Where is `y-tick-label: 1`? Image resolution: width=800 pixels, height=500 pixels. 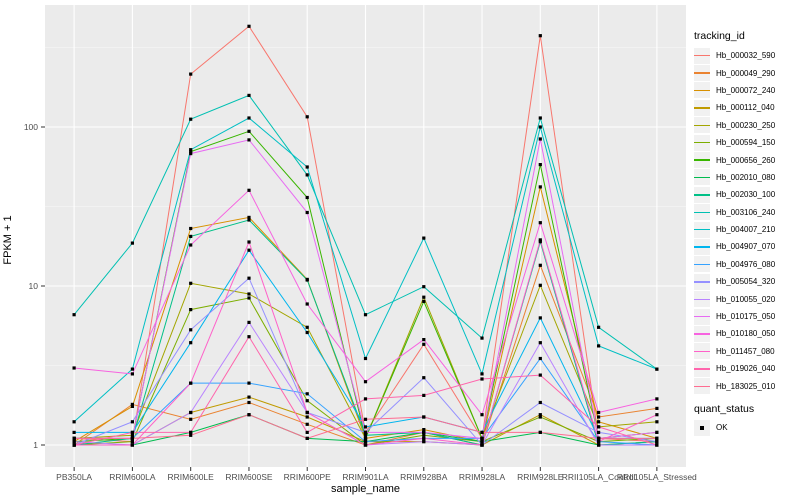 y-tick-label: 1 is located at coordinates (35, 445).